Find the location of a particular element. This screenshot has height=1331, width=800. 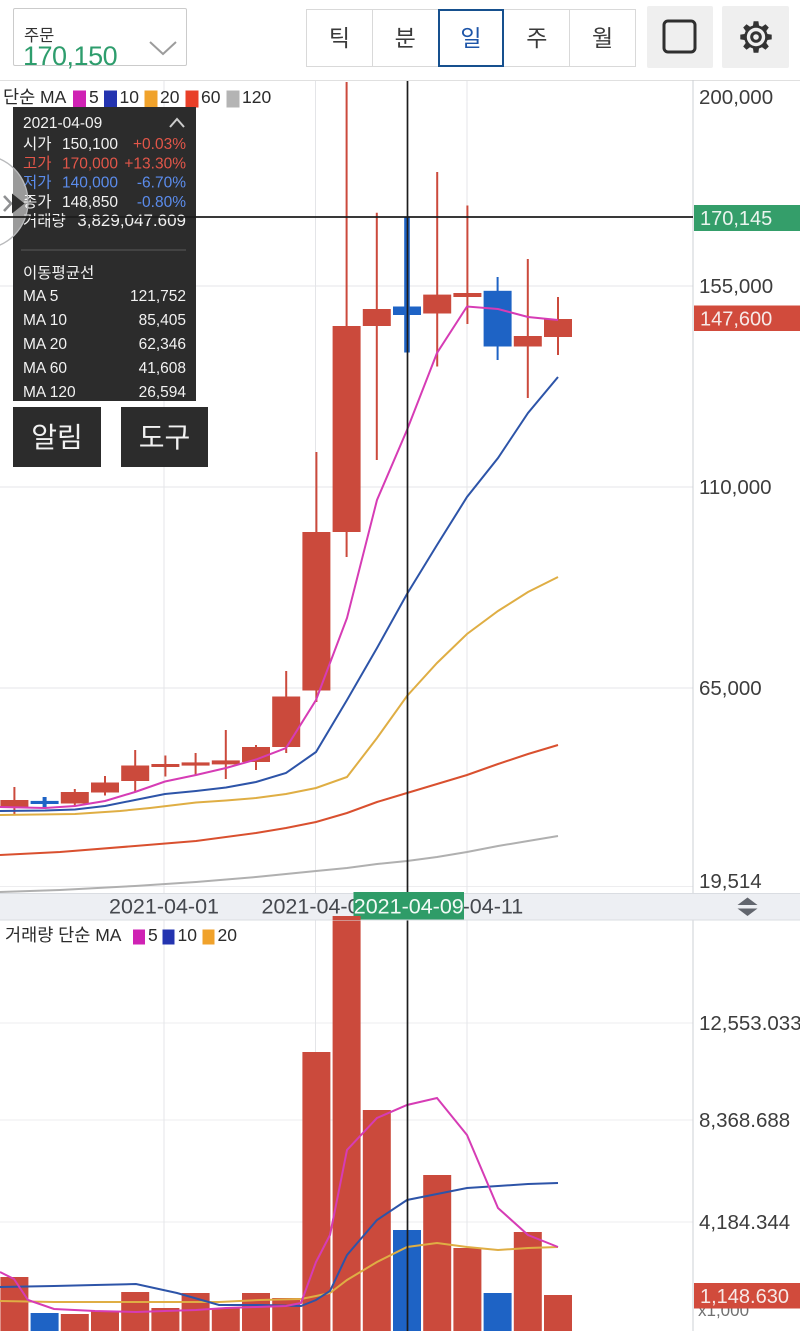

svg-text: 147,600 is located at coordinates (736, 320).